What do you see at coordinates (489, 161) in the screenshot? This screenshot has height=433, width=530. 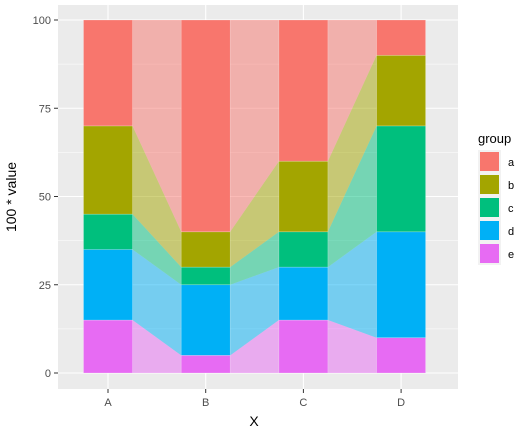 I see `legend-swatch-a` at bounding box center [489, 161].